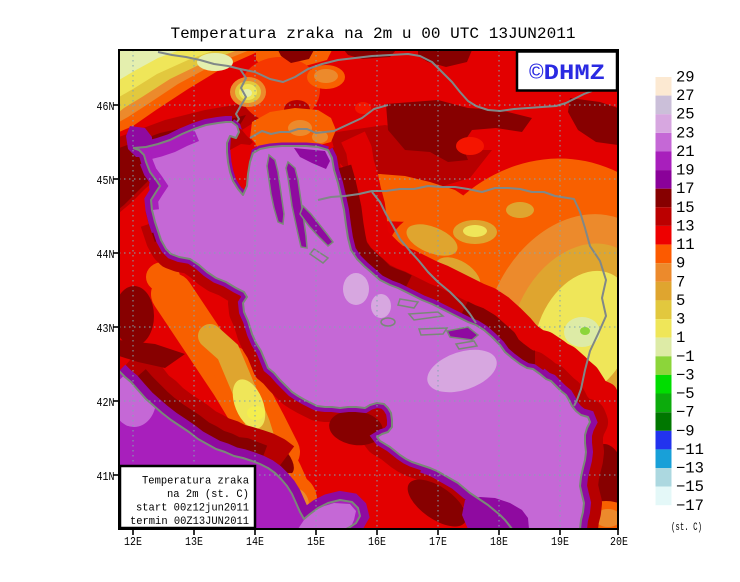 The width and height of the screenshot is (740, 582). I want to click on svg-text: −11, so click(690, 450).